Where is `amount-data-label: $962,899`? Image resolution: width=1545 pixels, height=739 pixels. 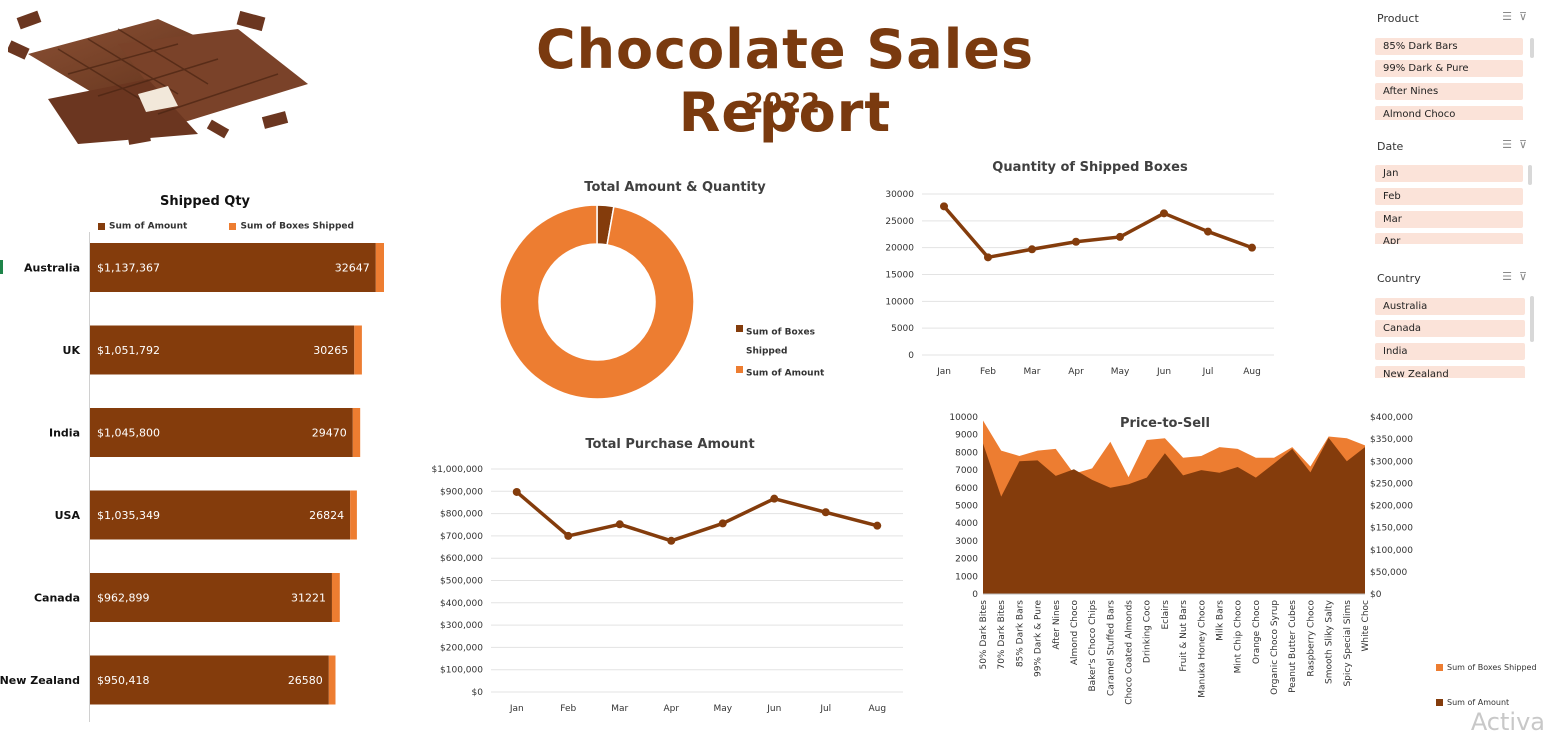 amount-data-label: $962,899 is located at coordinates (123, 598).